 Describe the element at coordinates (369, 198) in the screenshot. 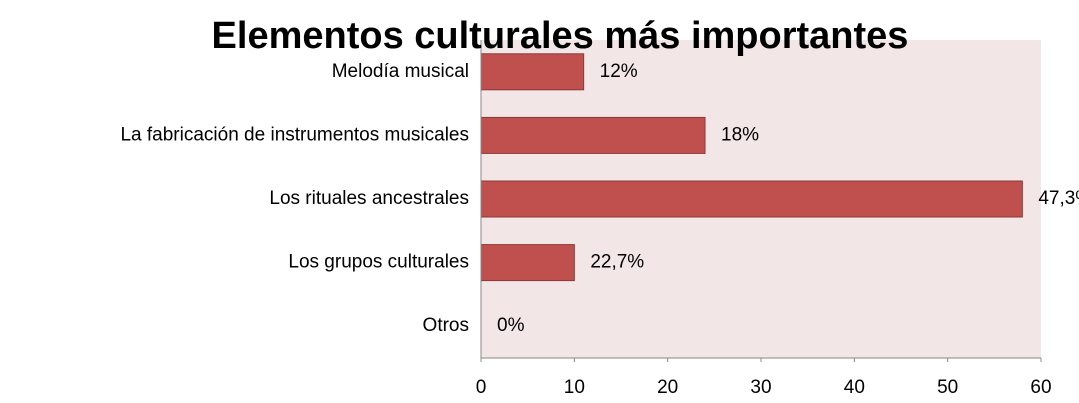

I see `y-tick-label: Los rituales ancestrales` at that location.